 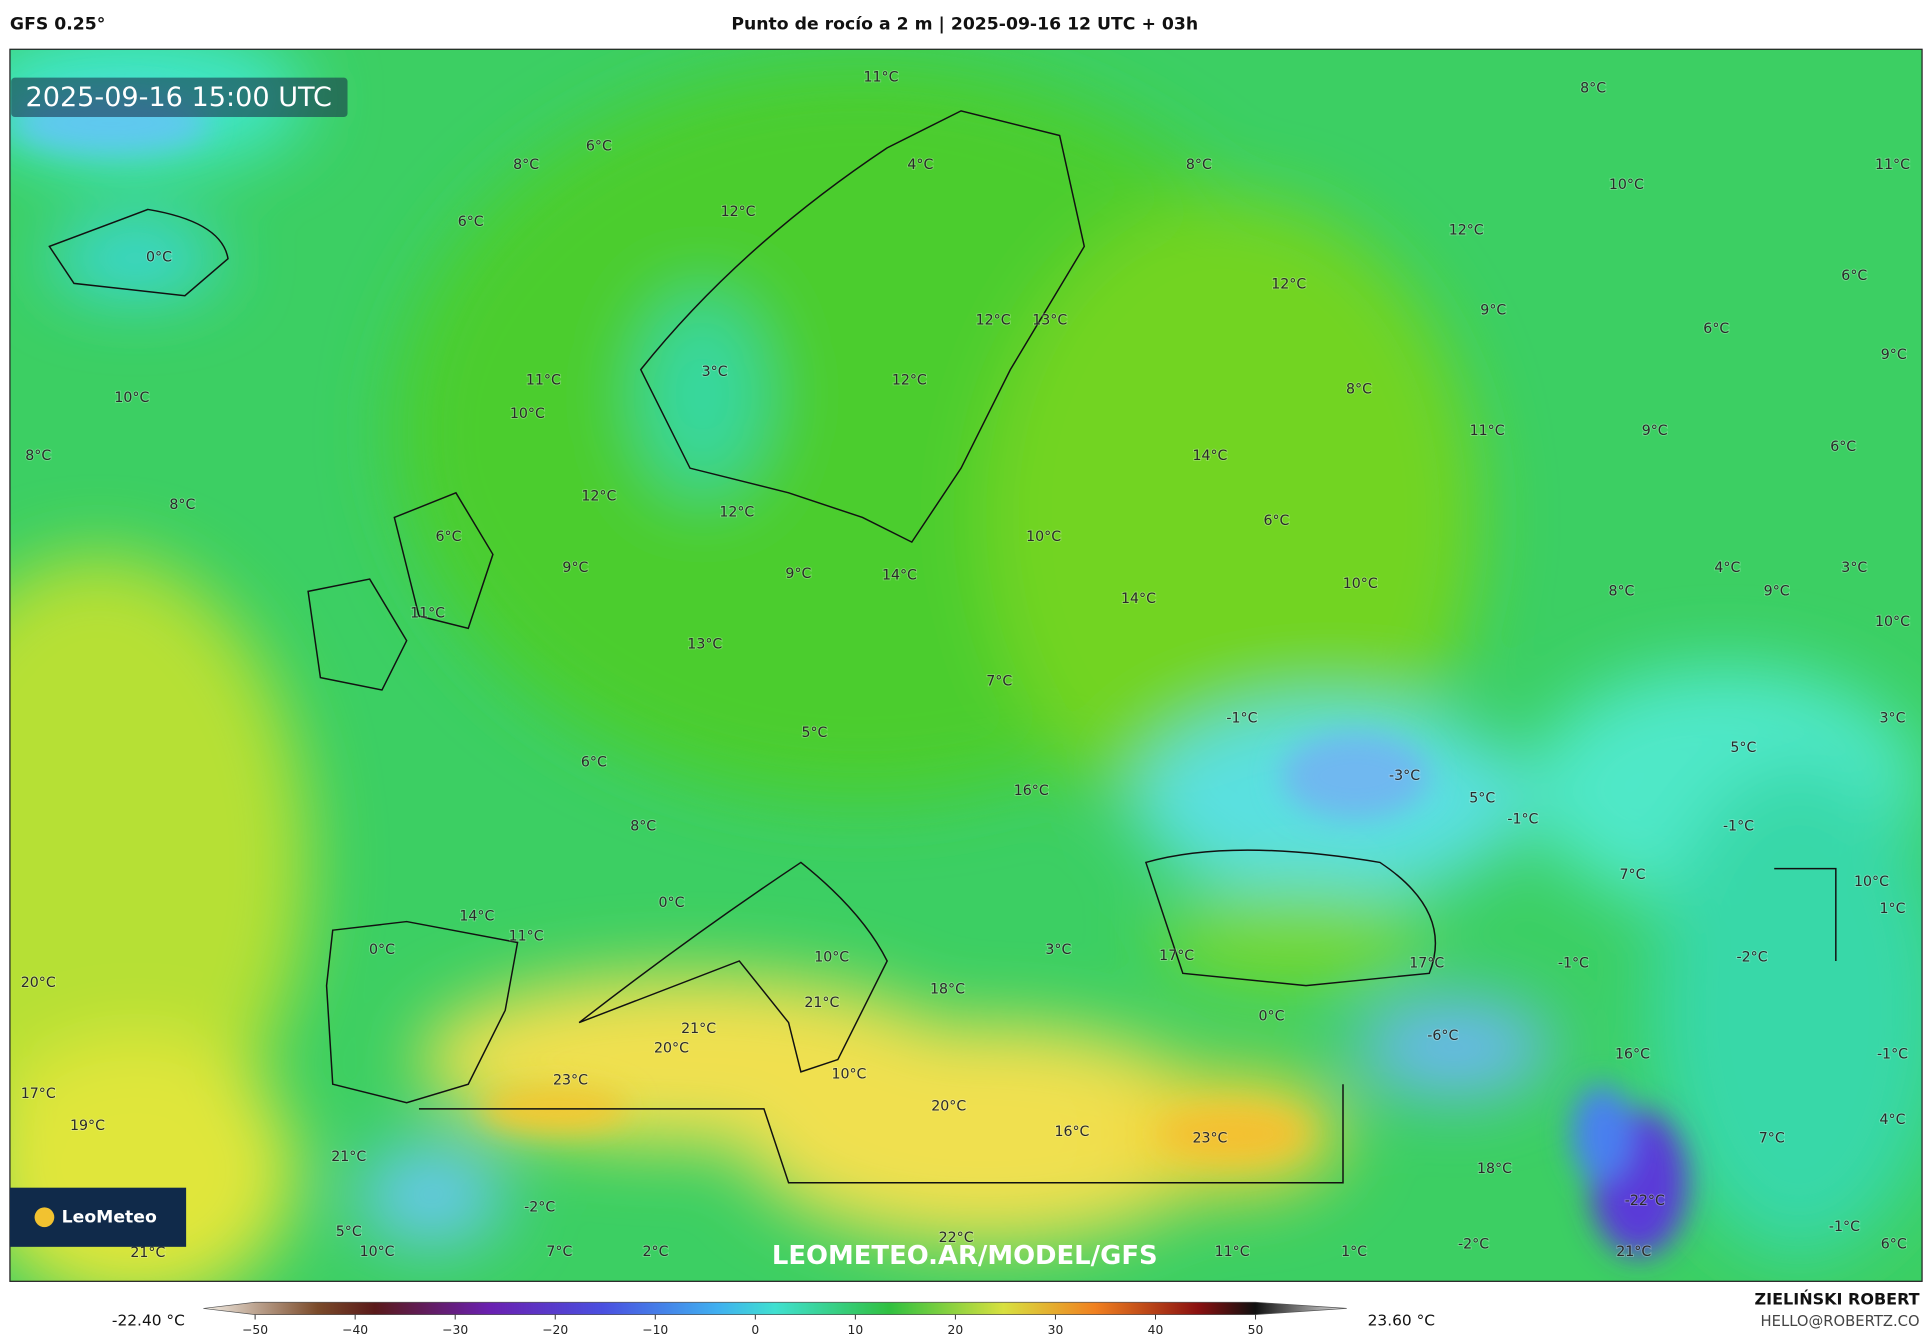 What do you see at coordinates (956, 1330) in the screenshot?
I see `colorbar-tick-label: 20` at bounding box center [956, 1330].